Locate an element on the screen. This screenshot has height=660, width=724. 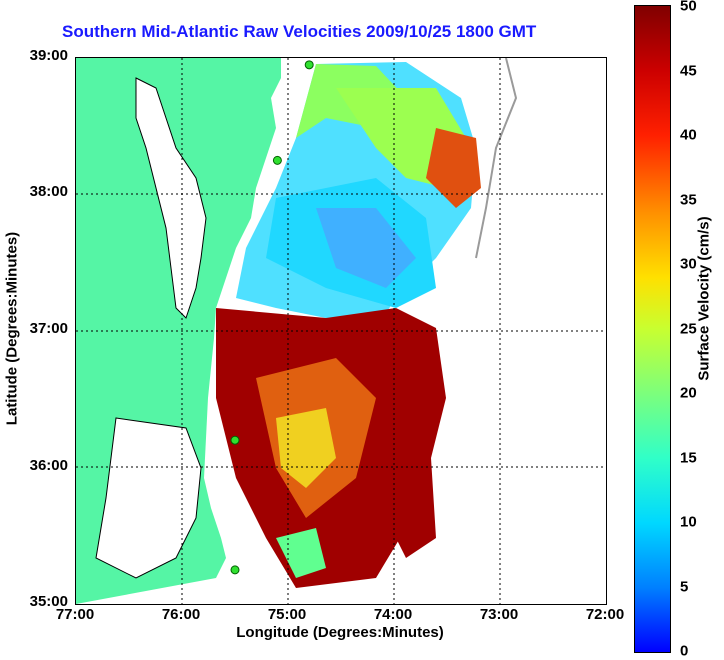
y-axis-label: Latitude (Degrees:Minutes) is located at coordinates (12, 328).